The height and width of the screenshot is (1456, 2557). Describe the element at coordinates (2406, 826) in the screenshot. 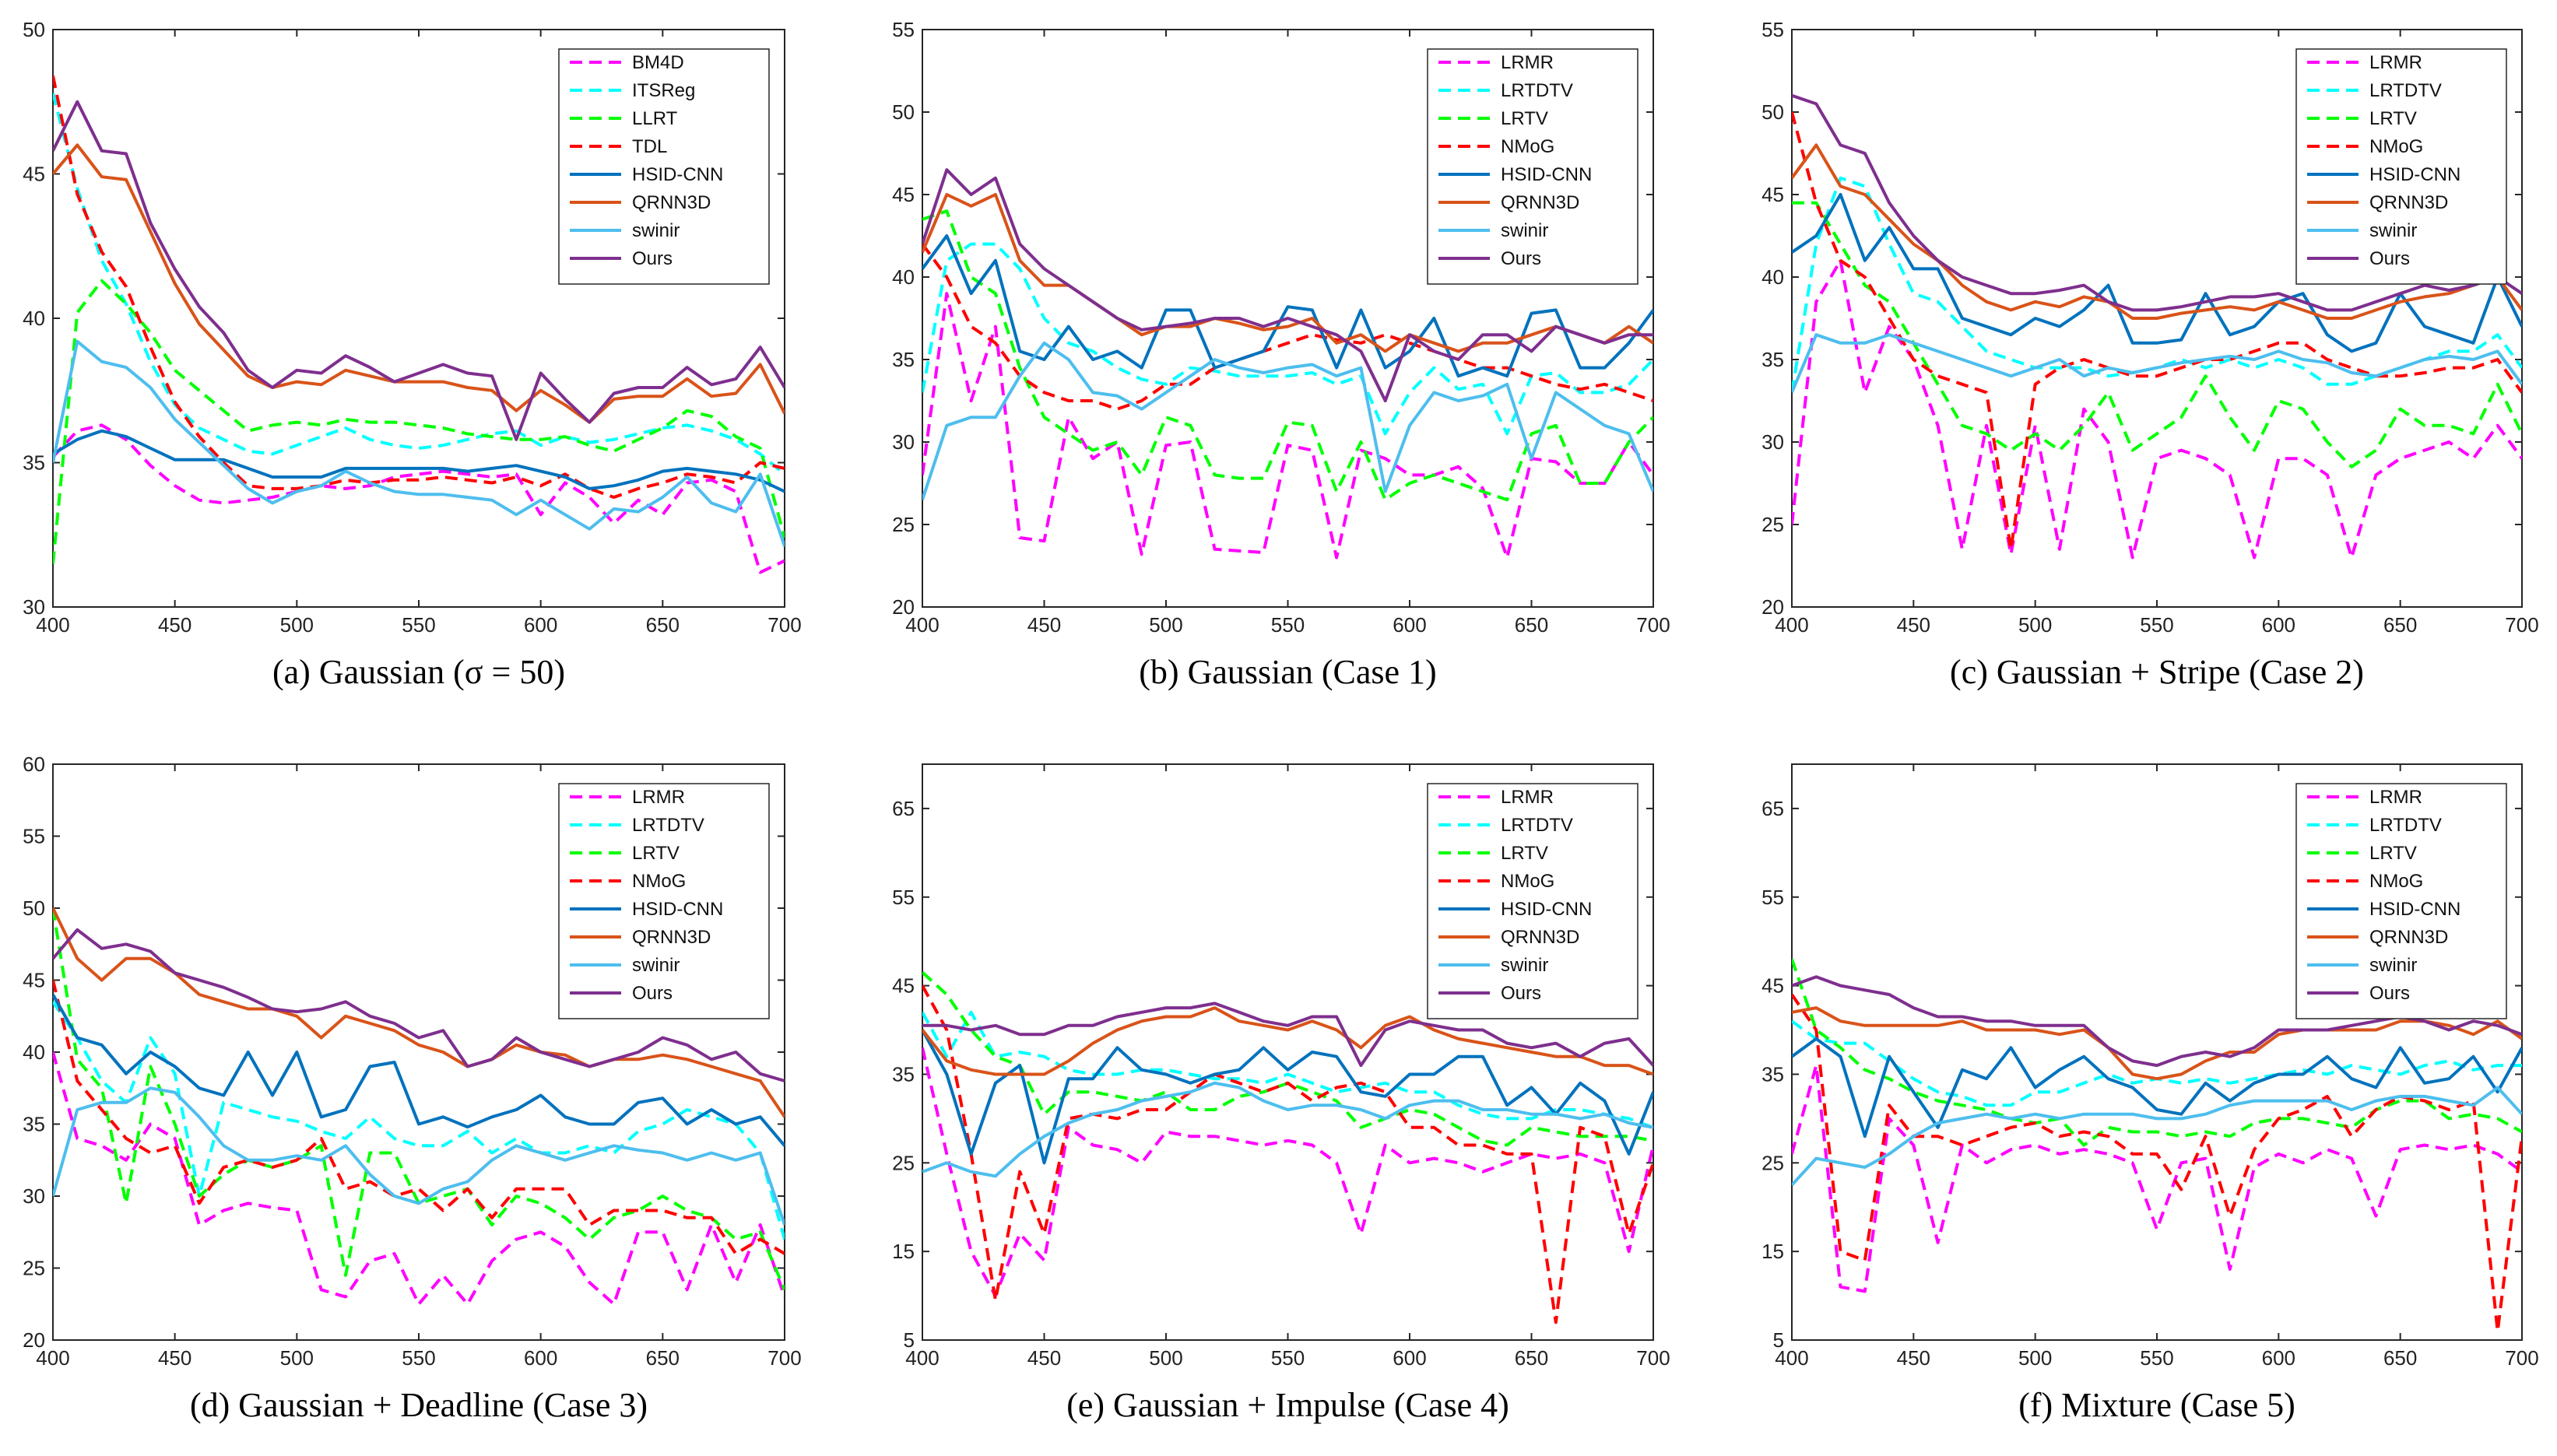

I see `legend-label: LRTDTV` at that location.